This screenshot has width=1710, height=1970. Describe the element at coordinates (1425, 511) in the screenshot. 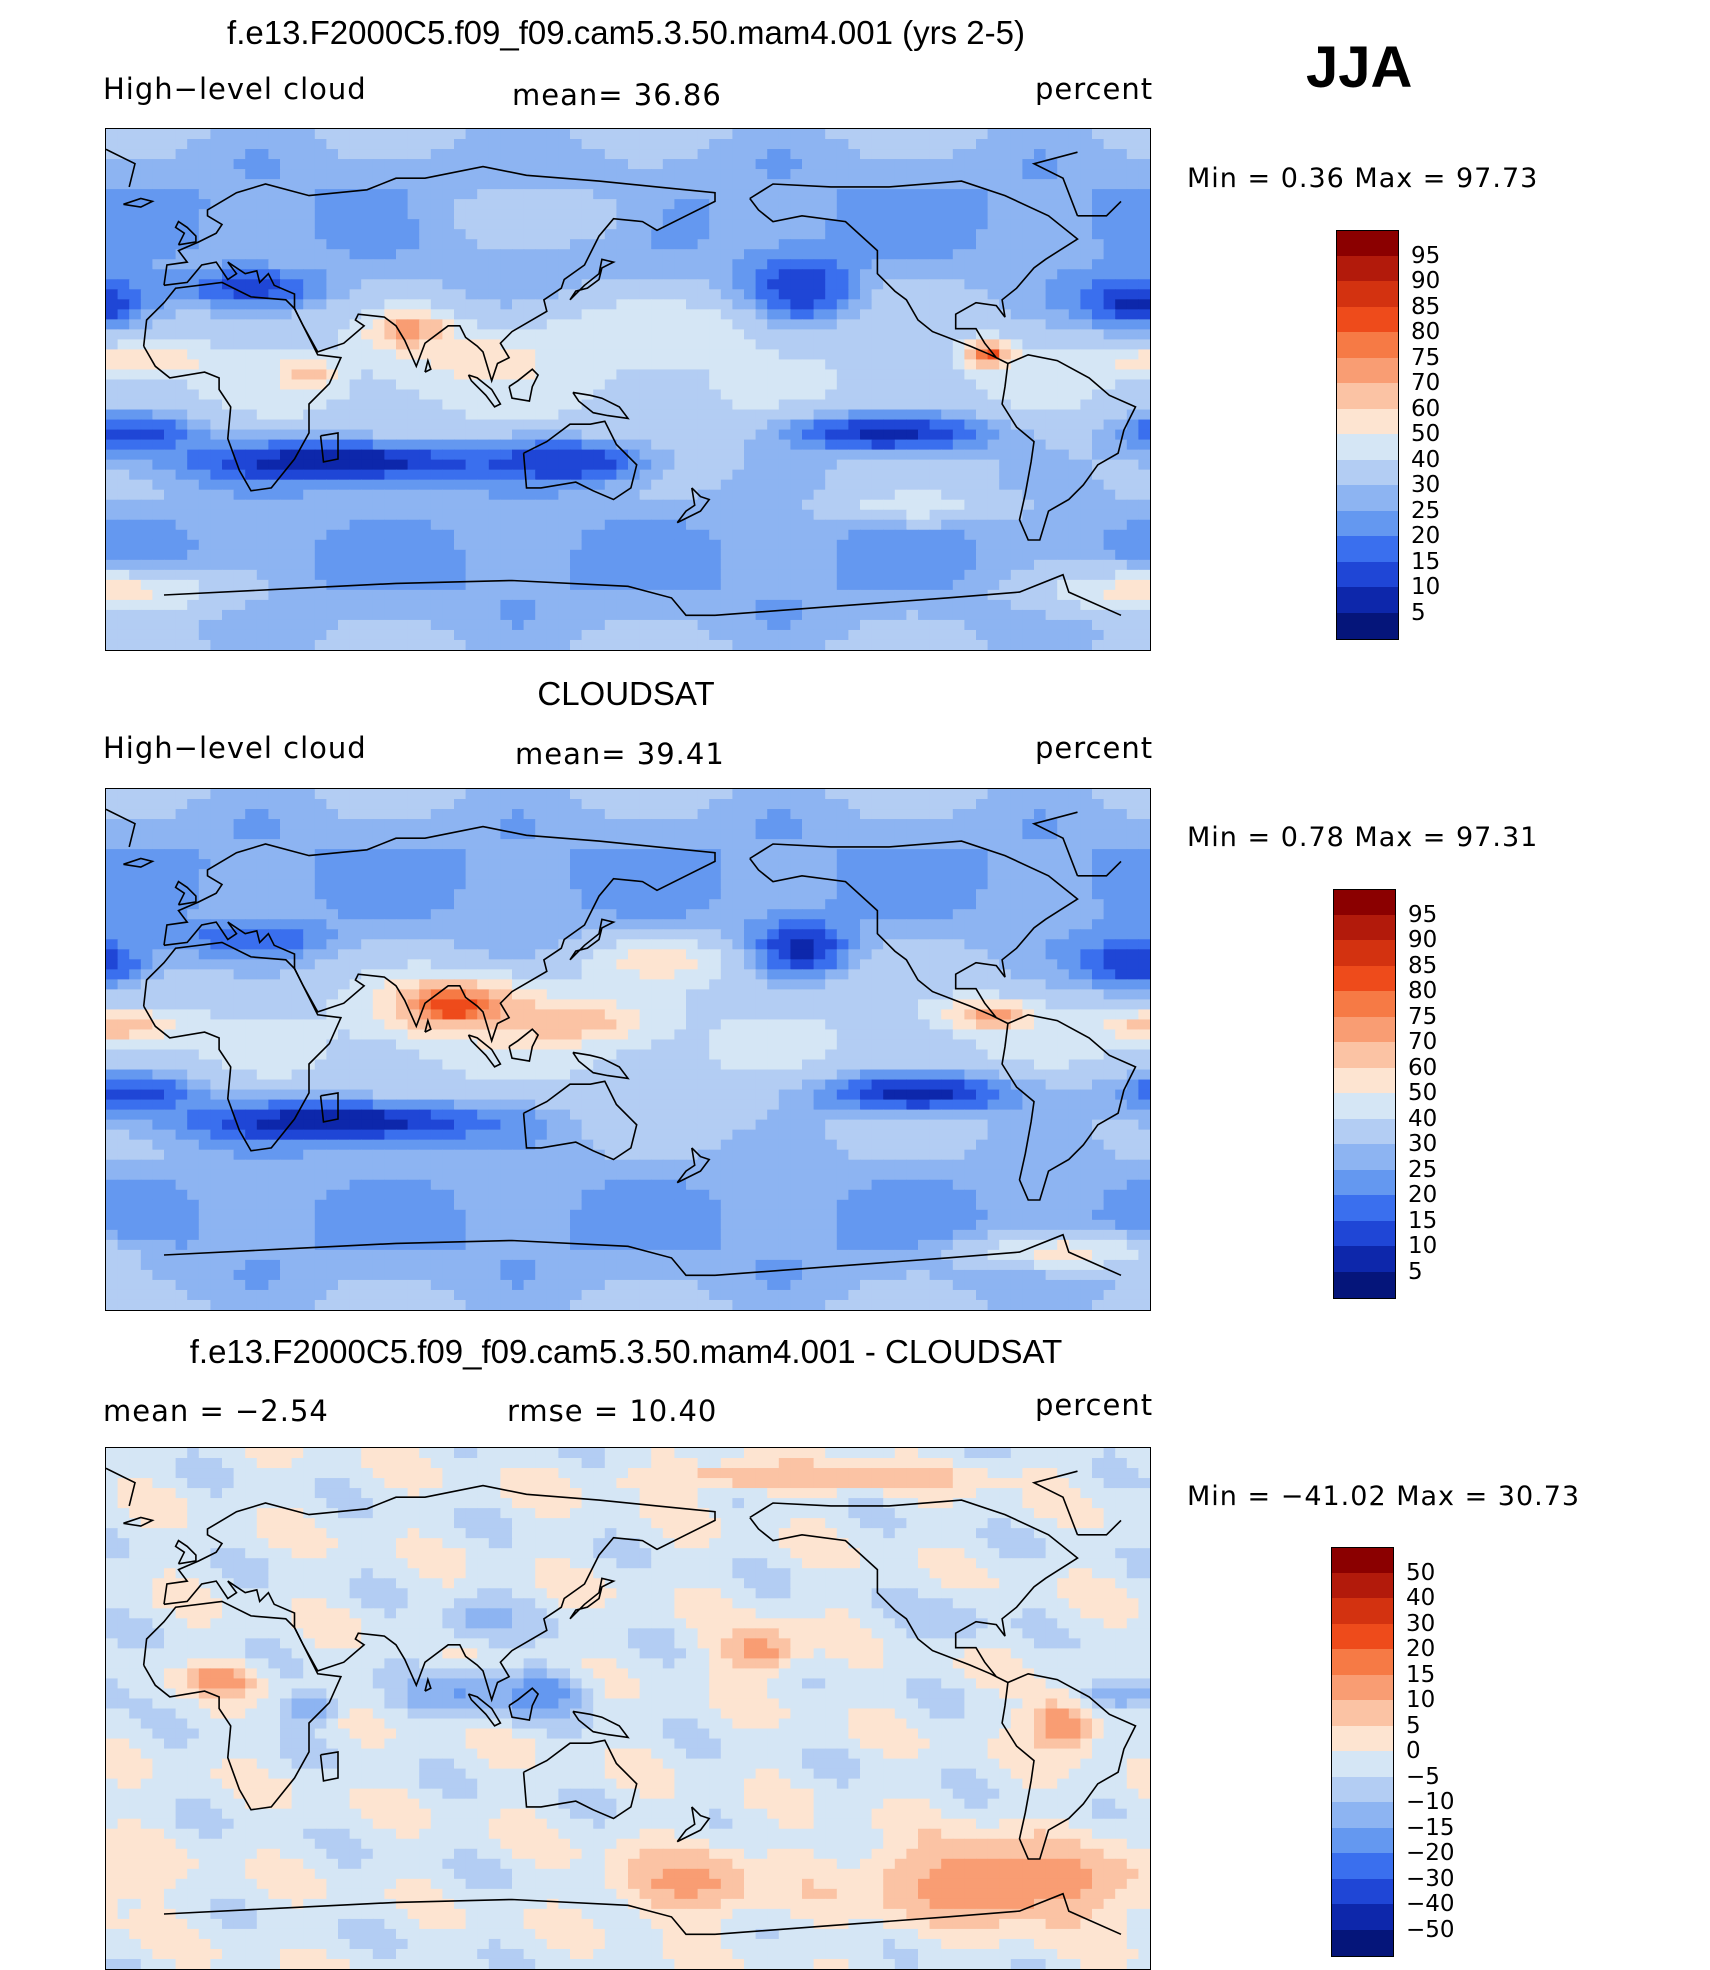

I see `colorbar-tick-label: 25` at that location.